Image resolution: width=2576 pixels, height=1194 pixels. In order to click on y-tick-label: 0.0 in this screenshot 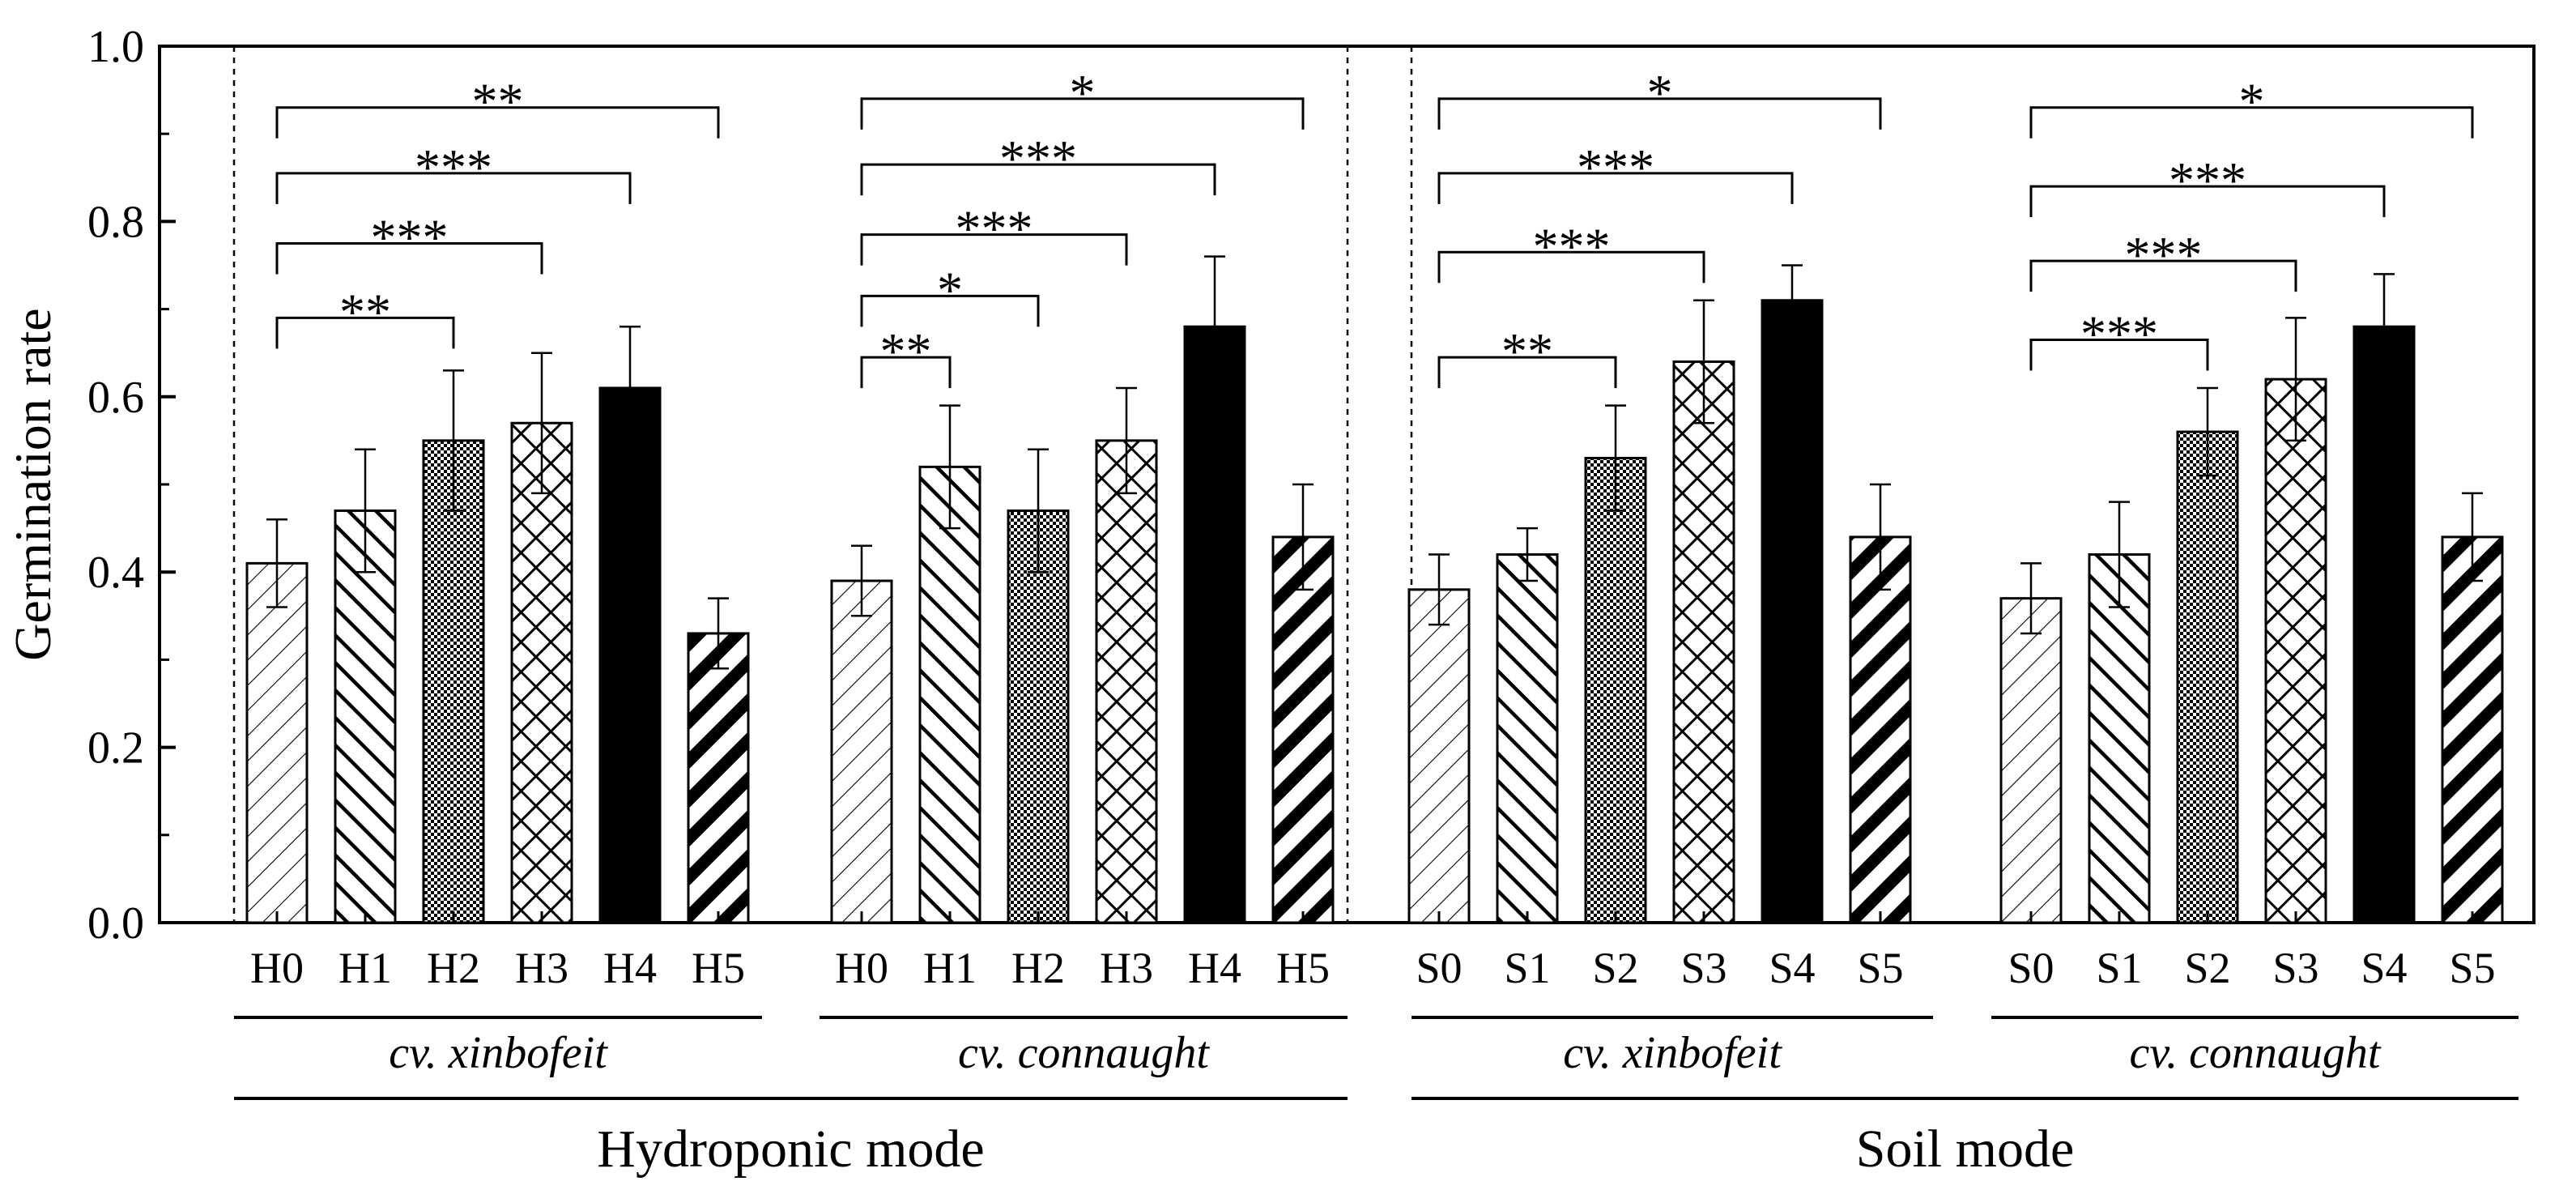, I will do `click(115, 923)`.